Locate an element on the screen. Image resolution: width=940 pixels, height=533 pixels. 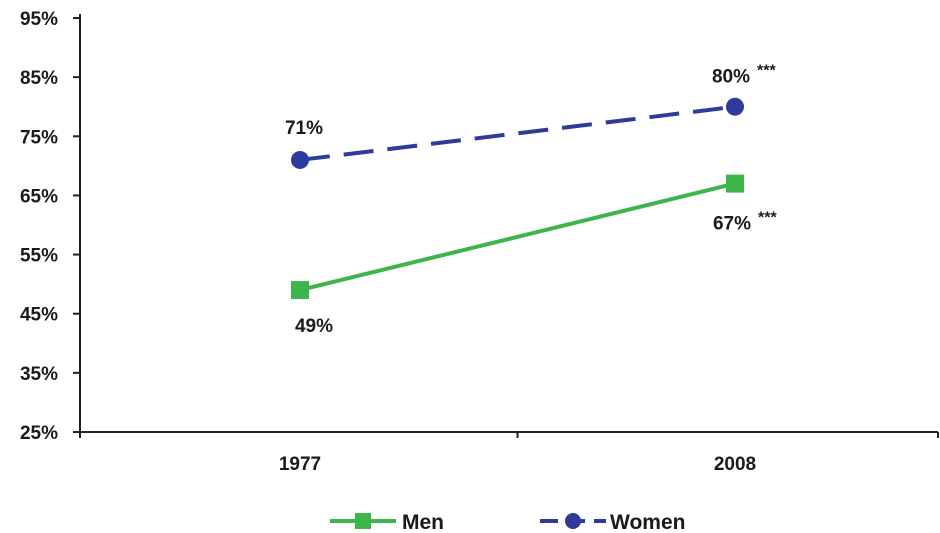
data-label-women: 71% is located at coordinates (304, 128).